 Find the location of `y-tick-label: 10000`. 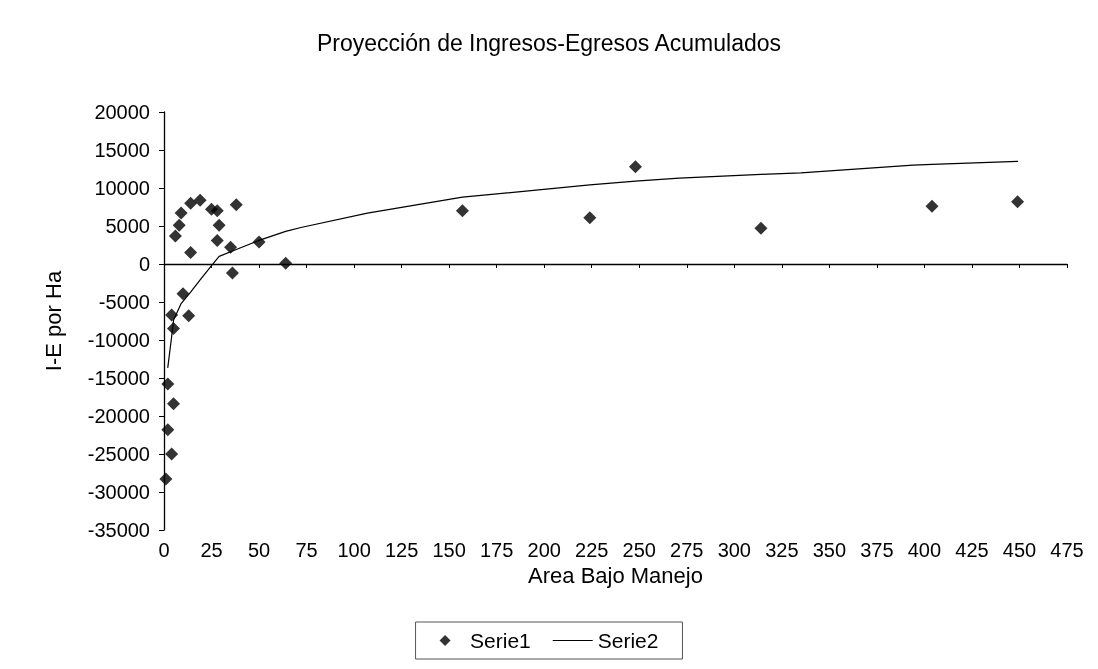

y-tick-label: 10000 is located at coordinates (122, 188).